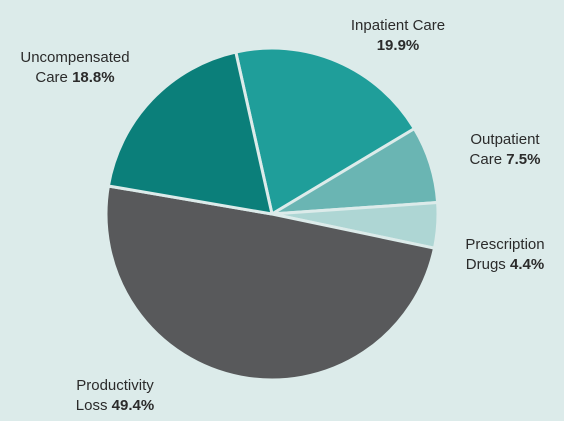  Describe the element at coordinates (398, 25) in the screenshot. I see `category-label: Inpatient Care` at that location.